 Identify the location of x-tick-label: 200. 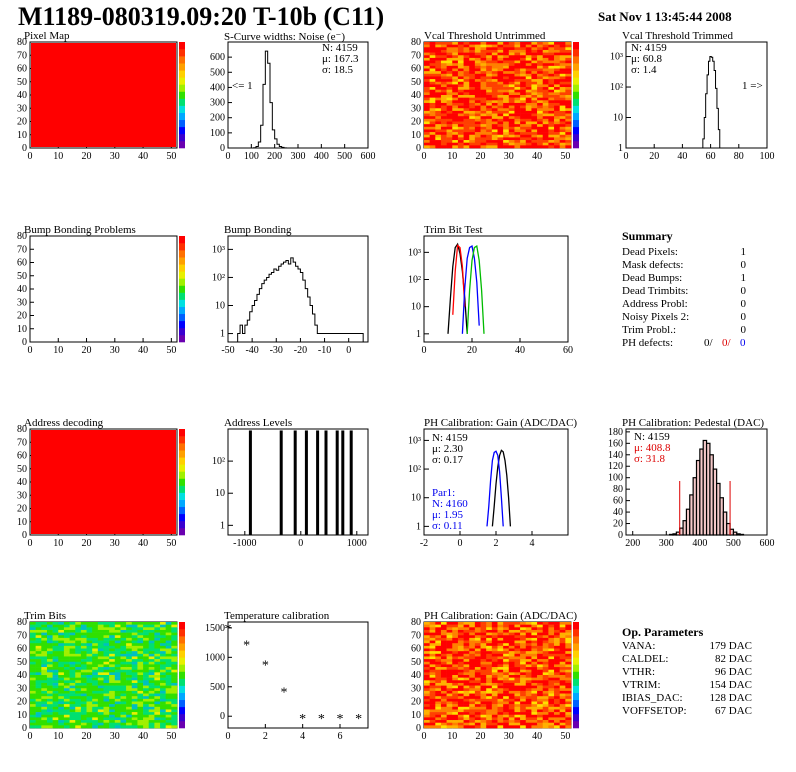
(632, 543).